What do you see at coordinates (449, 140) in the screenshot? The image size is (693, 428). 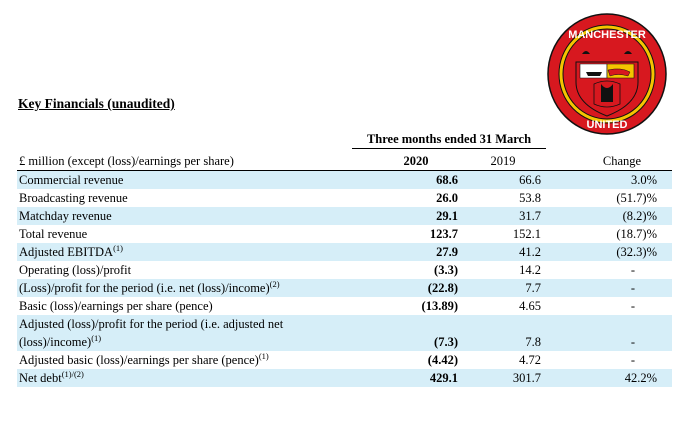 I see `period-header: Three months ended 31 March` at bounding box center [449, 140].